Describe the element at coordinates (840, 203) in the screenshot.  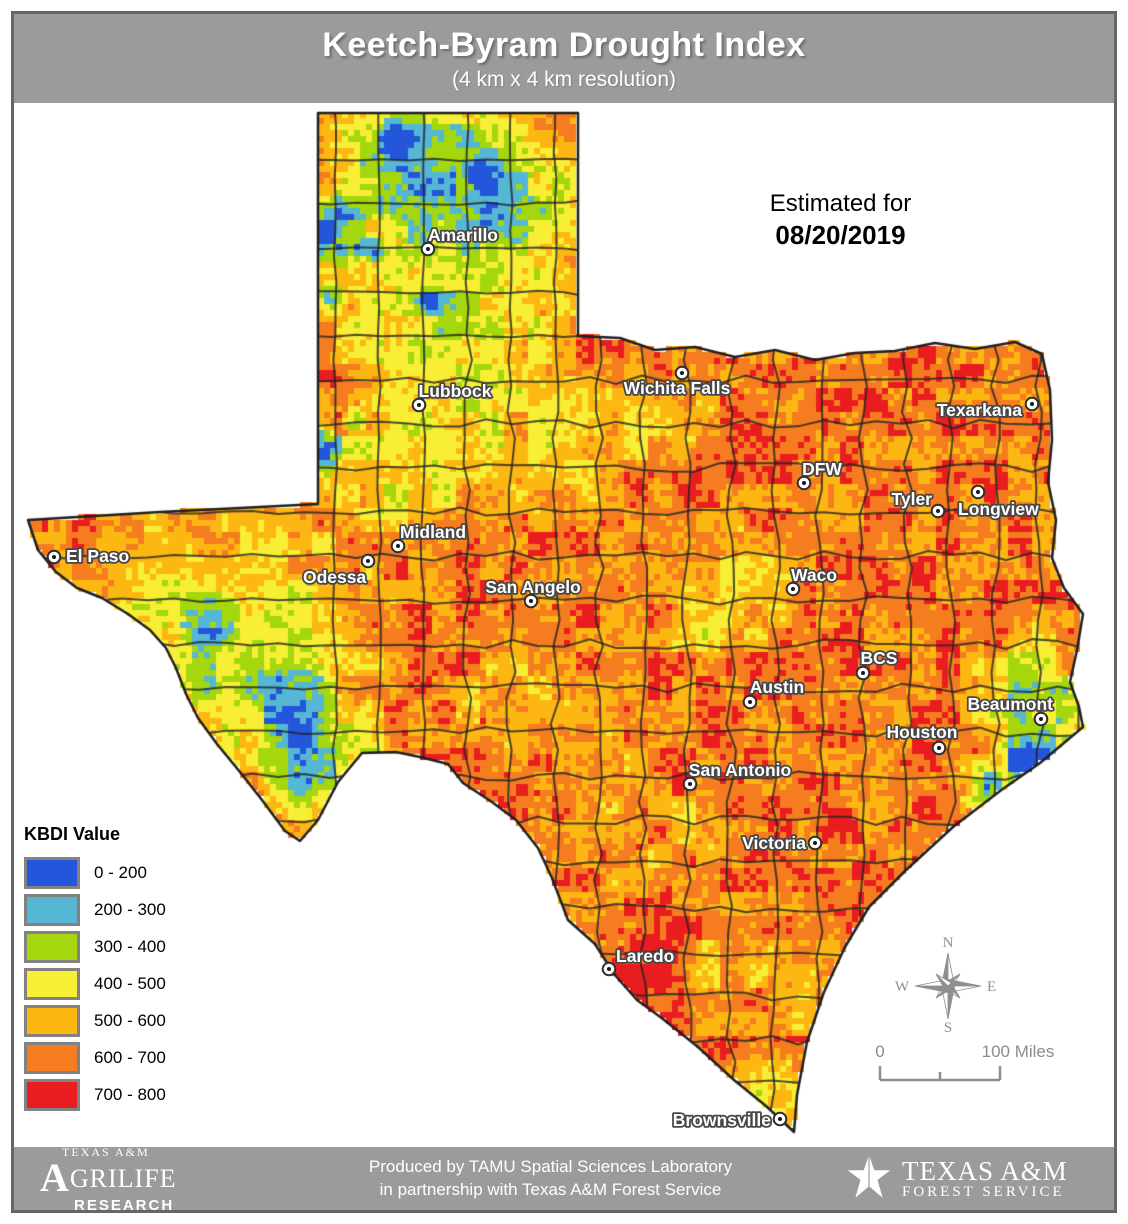
I see `estimated-for-label: Estimated for` at that location.